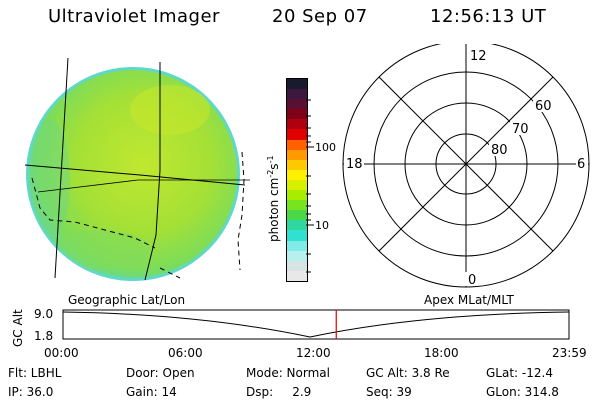  What do you see at coordinates (322, 225) in the screenshot?
I see `colorbar-tick-10: 10` at bounding box center [322, 225].